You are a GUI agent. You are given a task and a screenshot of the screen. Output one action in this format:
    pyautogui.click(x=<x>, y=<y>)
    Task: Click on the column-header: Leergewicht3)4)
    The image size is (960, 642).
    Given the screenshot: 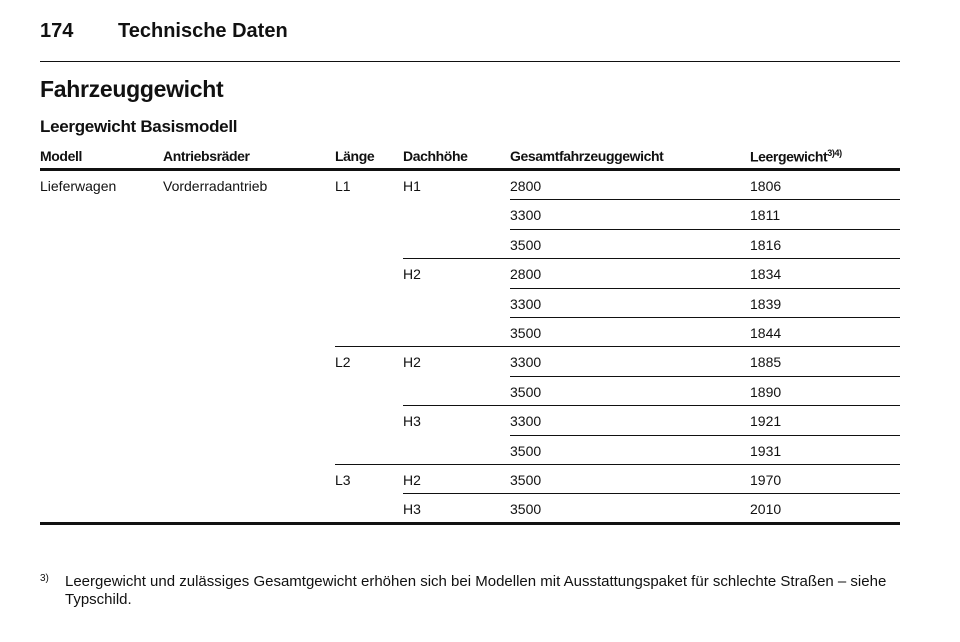 What is the action you would take?
    pyautogui.click(x=796, y=156)
    